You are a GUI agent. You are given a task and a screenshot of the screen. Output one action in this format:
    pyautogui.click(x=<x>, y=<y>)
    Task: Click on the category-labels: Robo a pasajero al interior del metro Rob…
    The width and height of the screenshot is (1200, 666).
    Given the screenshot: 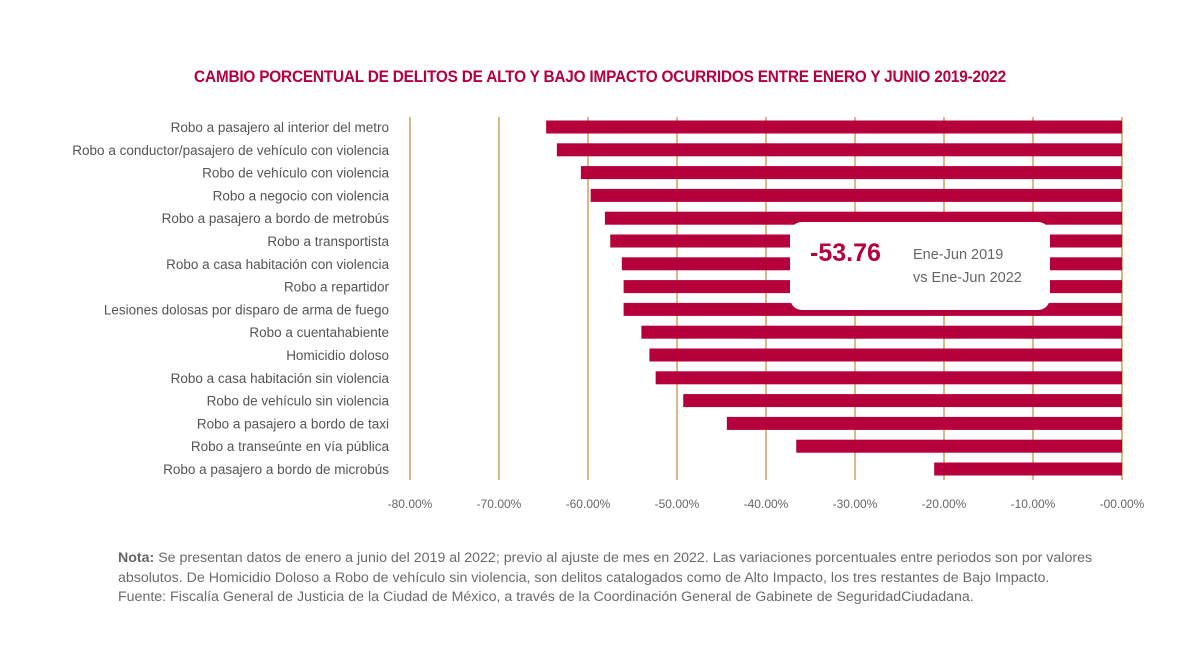 What is the action you would take?
    pyautogui.click(x=230, y=298)
    